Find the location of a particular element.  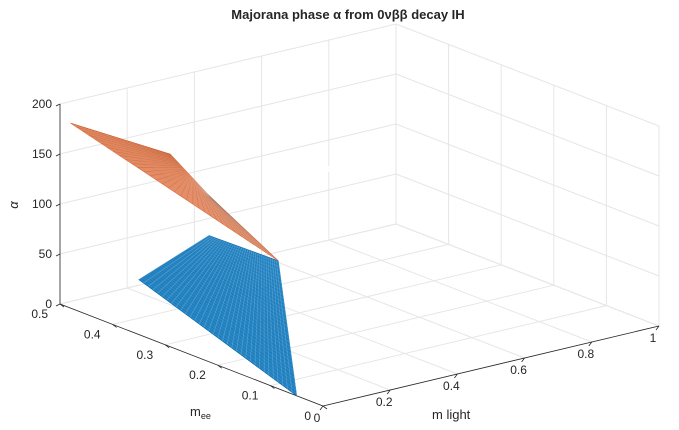

x-tick-label: 0 is located at coordinates (317, 418).